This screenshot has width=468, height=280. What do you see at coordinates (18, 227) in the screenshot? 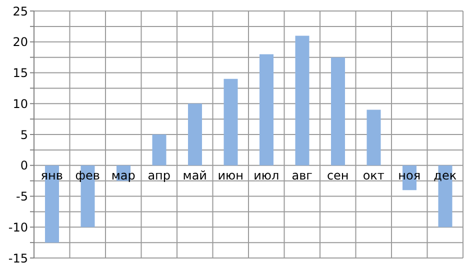
I see `y-tick-label: -10` at bounding box center [18, 227].